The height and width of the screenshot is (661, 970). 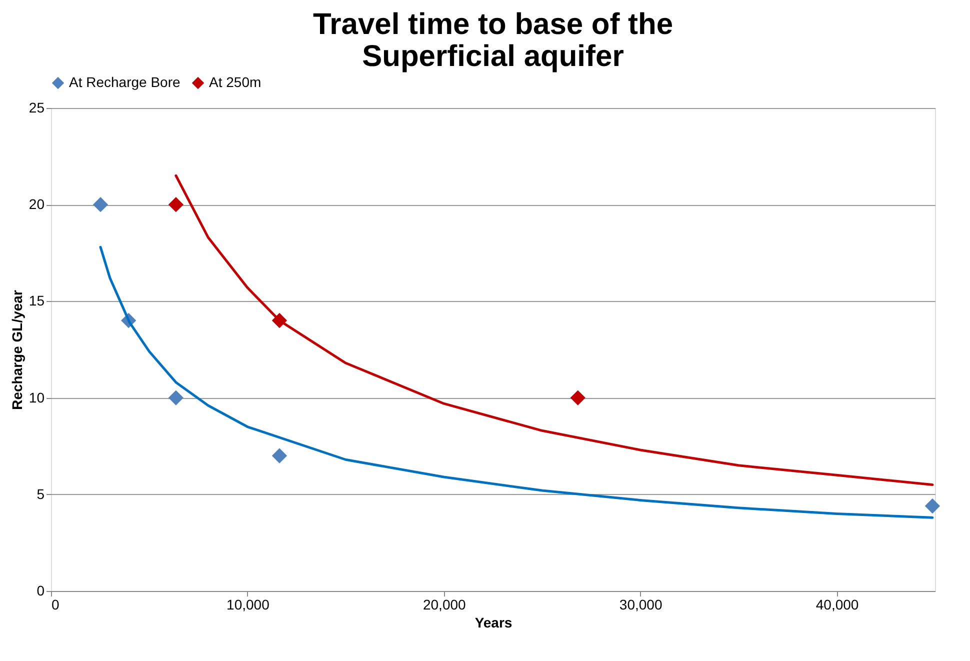 What do you see at coordinates (493, 40) in the screenshot?
I see `chart-title: Travel time to base of the Superficial aquifer` at bounding box center [493, 40].